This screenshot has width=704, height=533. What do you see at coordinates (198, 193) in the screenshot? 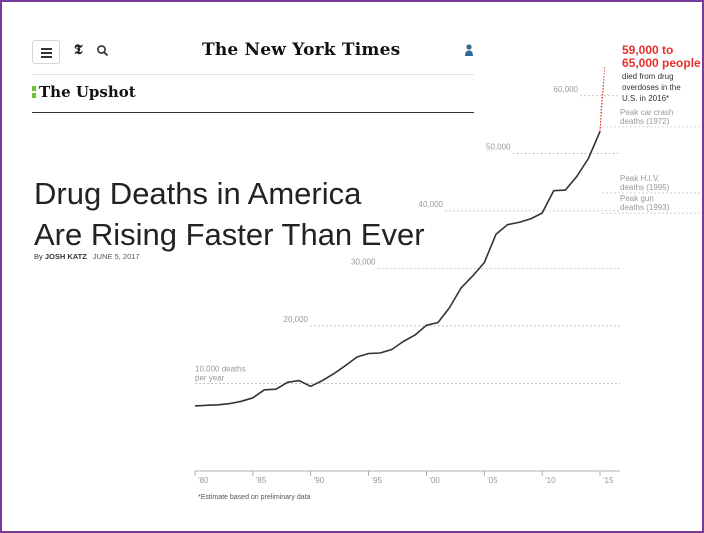
I see `headline-line-1: Drug Deaths in America` at bounding box center [198, 193].